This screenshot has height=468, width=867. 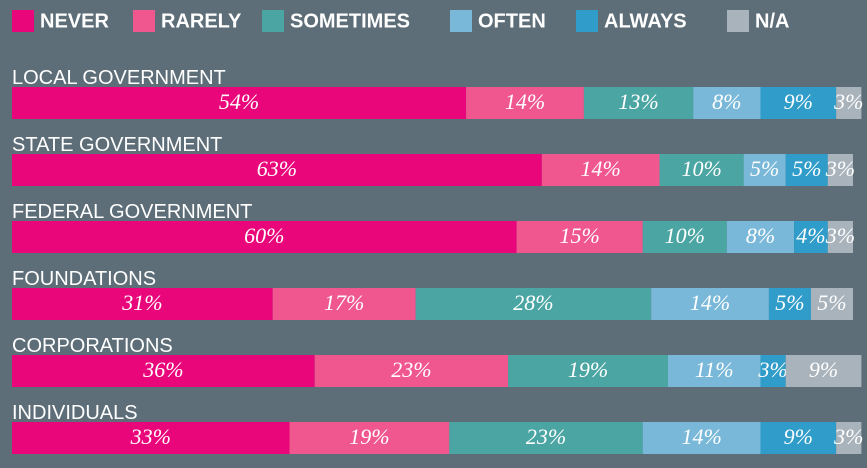 I want to click on data-label: 15%, so click(x=580, y=235).